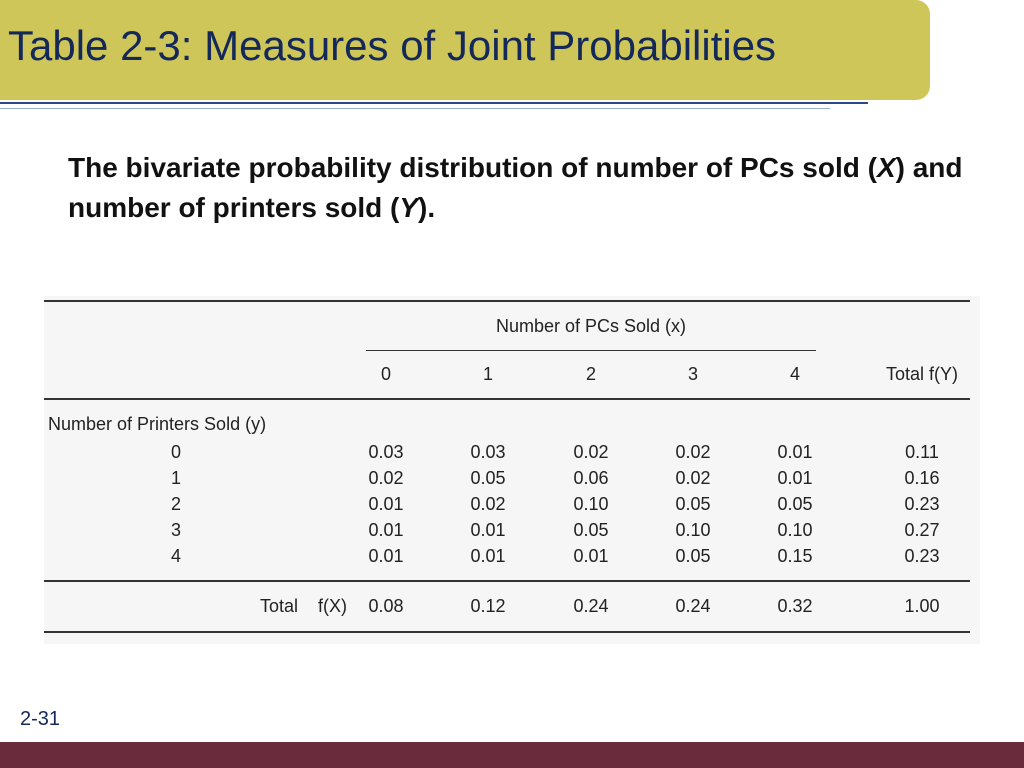  I want to click on row-label: 4, so click(176, 556).